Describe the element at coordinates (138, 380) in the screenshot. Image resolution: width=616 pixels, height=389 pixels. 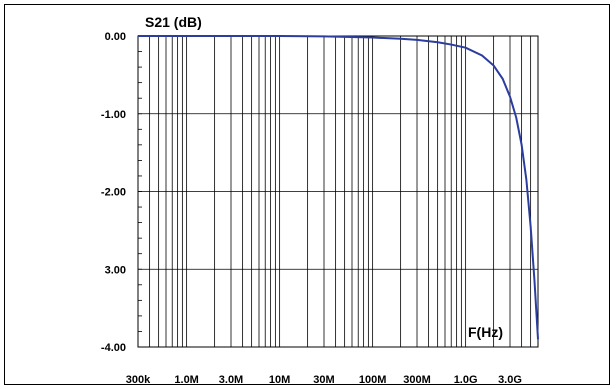
I see `x-tick-label: 300k` at that location.